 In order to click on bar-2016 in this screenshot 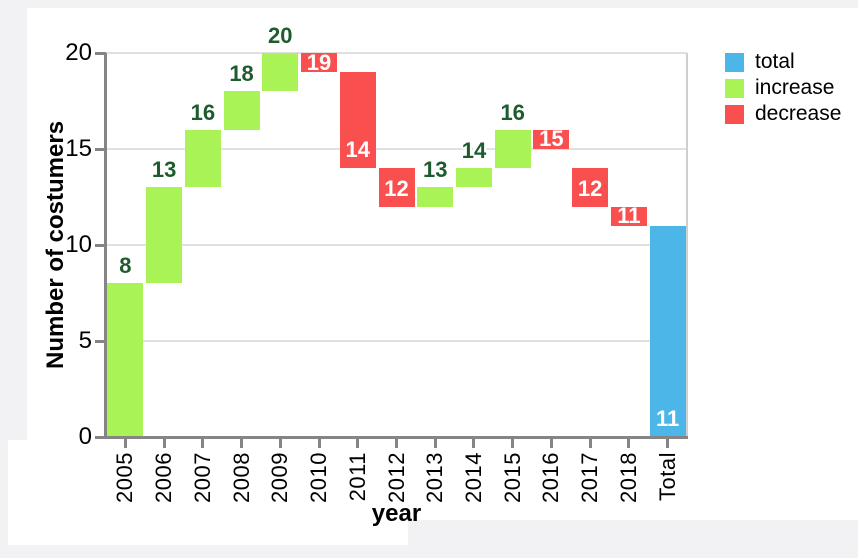, I will do `click(551, 139)`.